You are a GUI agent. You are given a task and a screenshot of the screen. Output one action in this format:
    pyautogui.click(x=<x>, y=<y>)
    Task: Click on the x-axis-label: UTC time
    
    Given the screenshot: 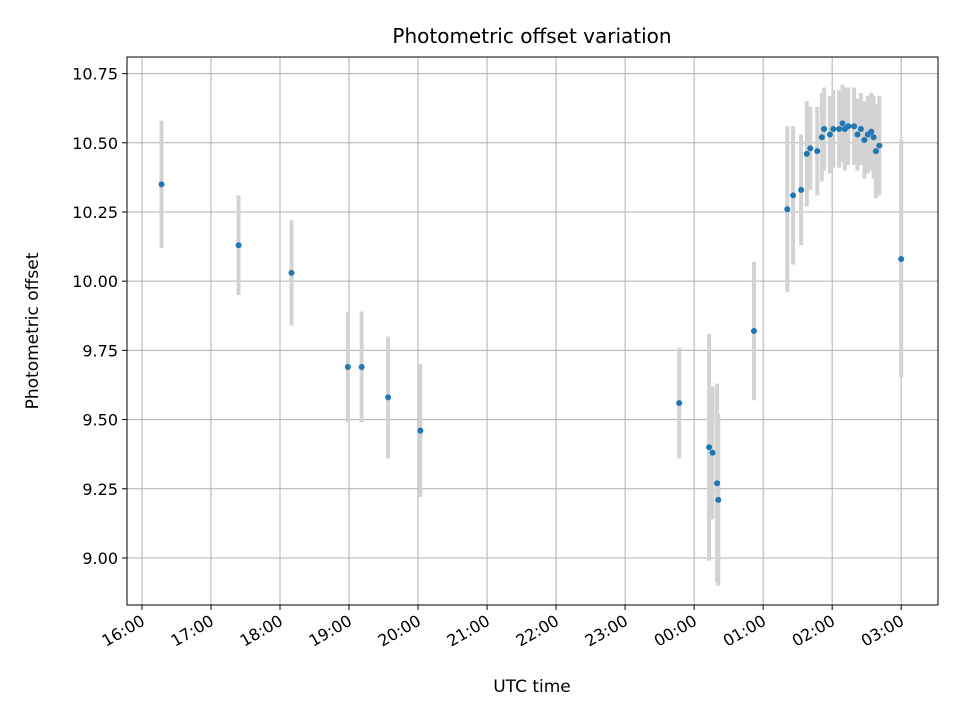 What is the action you would take?
    pyautogui.click(x=532, y=687)
    